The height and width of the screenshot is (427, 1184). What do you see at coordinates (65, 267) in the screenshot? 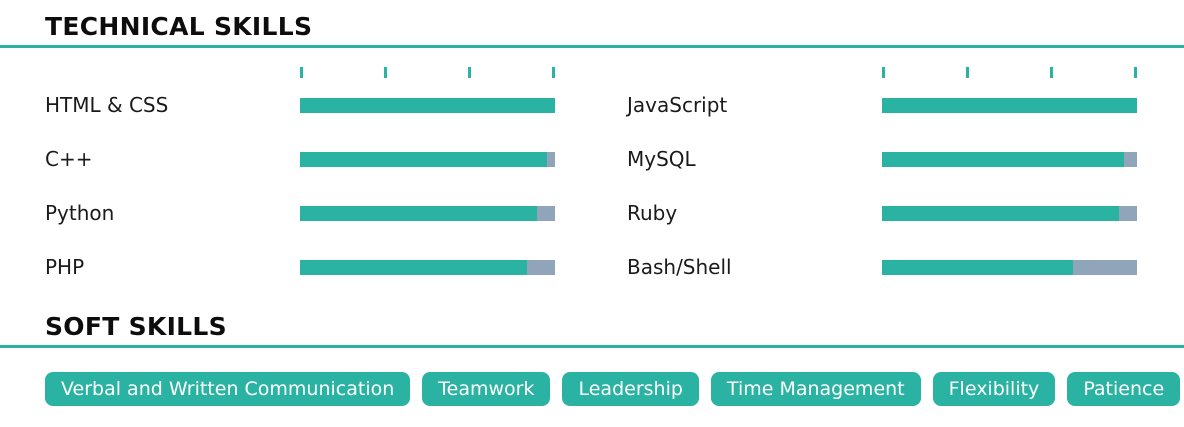
I see `skill-label: PHP` at bounding box center [65, 267].